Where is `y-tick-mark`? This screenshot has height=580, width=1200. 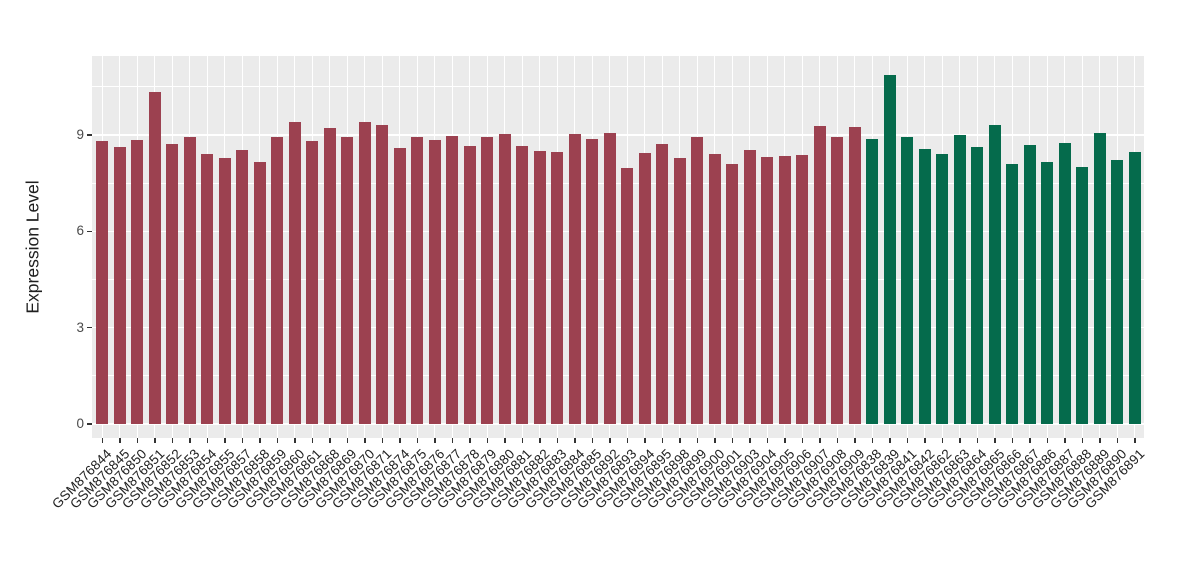
y-tick-mark is located at coordinates (89, 135).